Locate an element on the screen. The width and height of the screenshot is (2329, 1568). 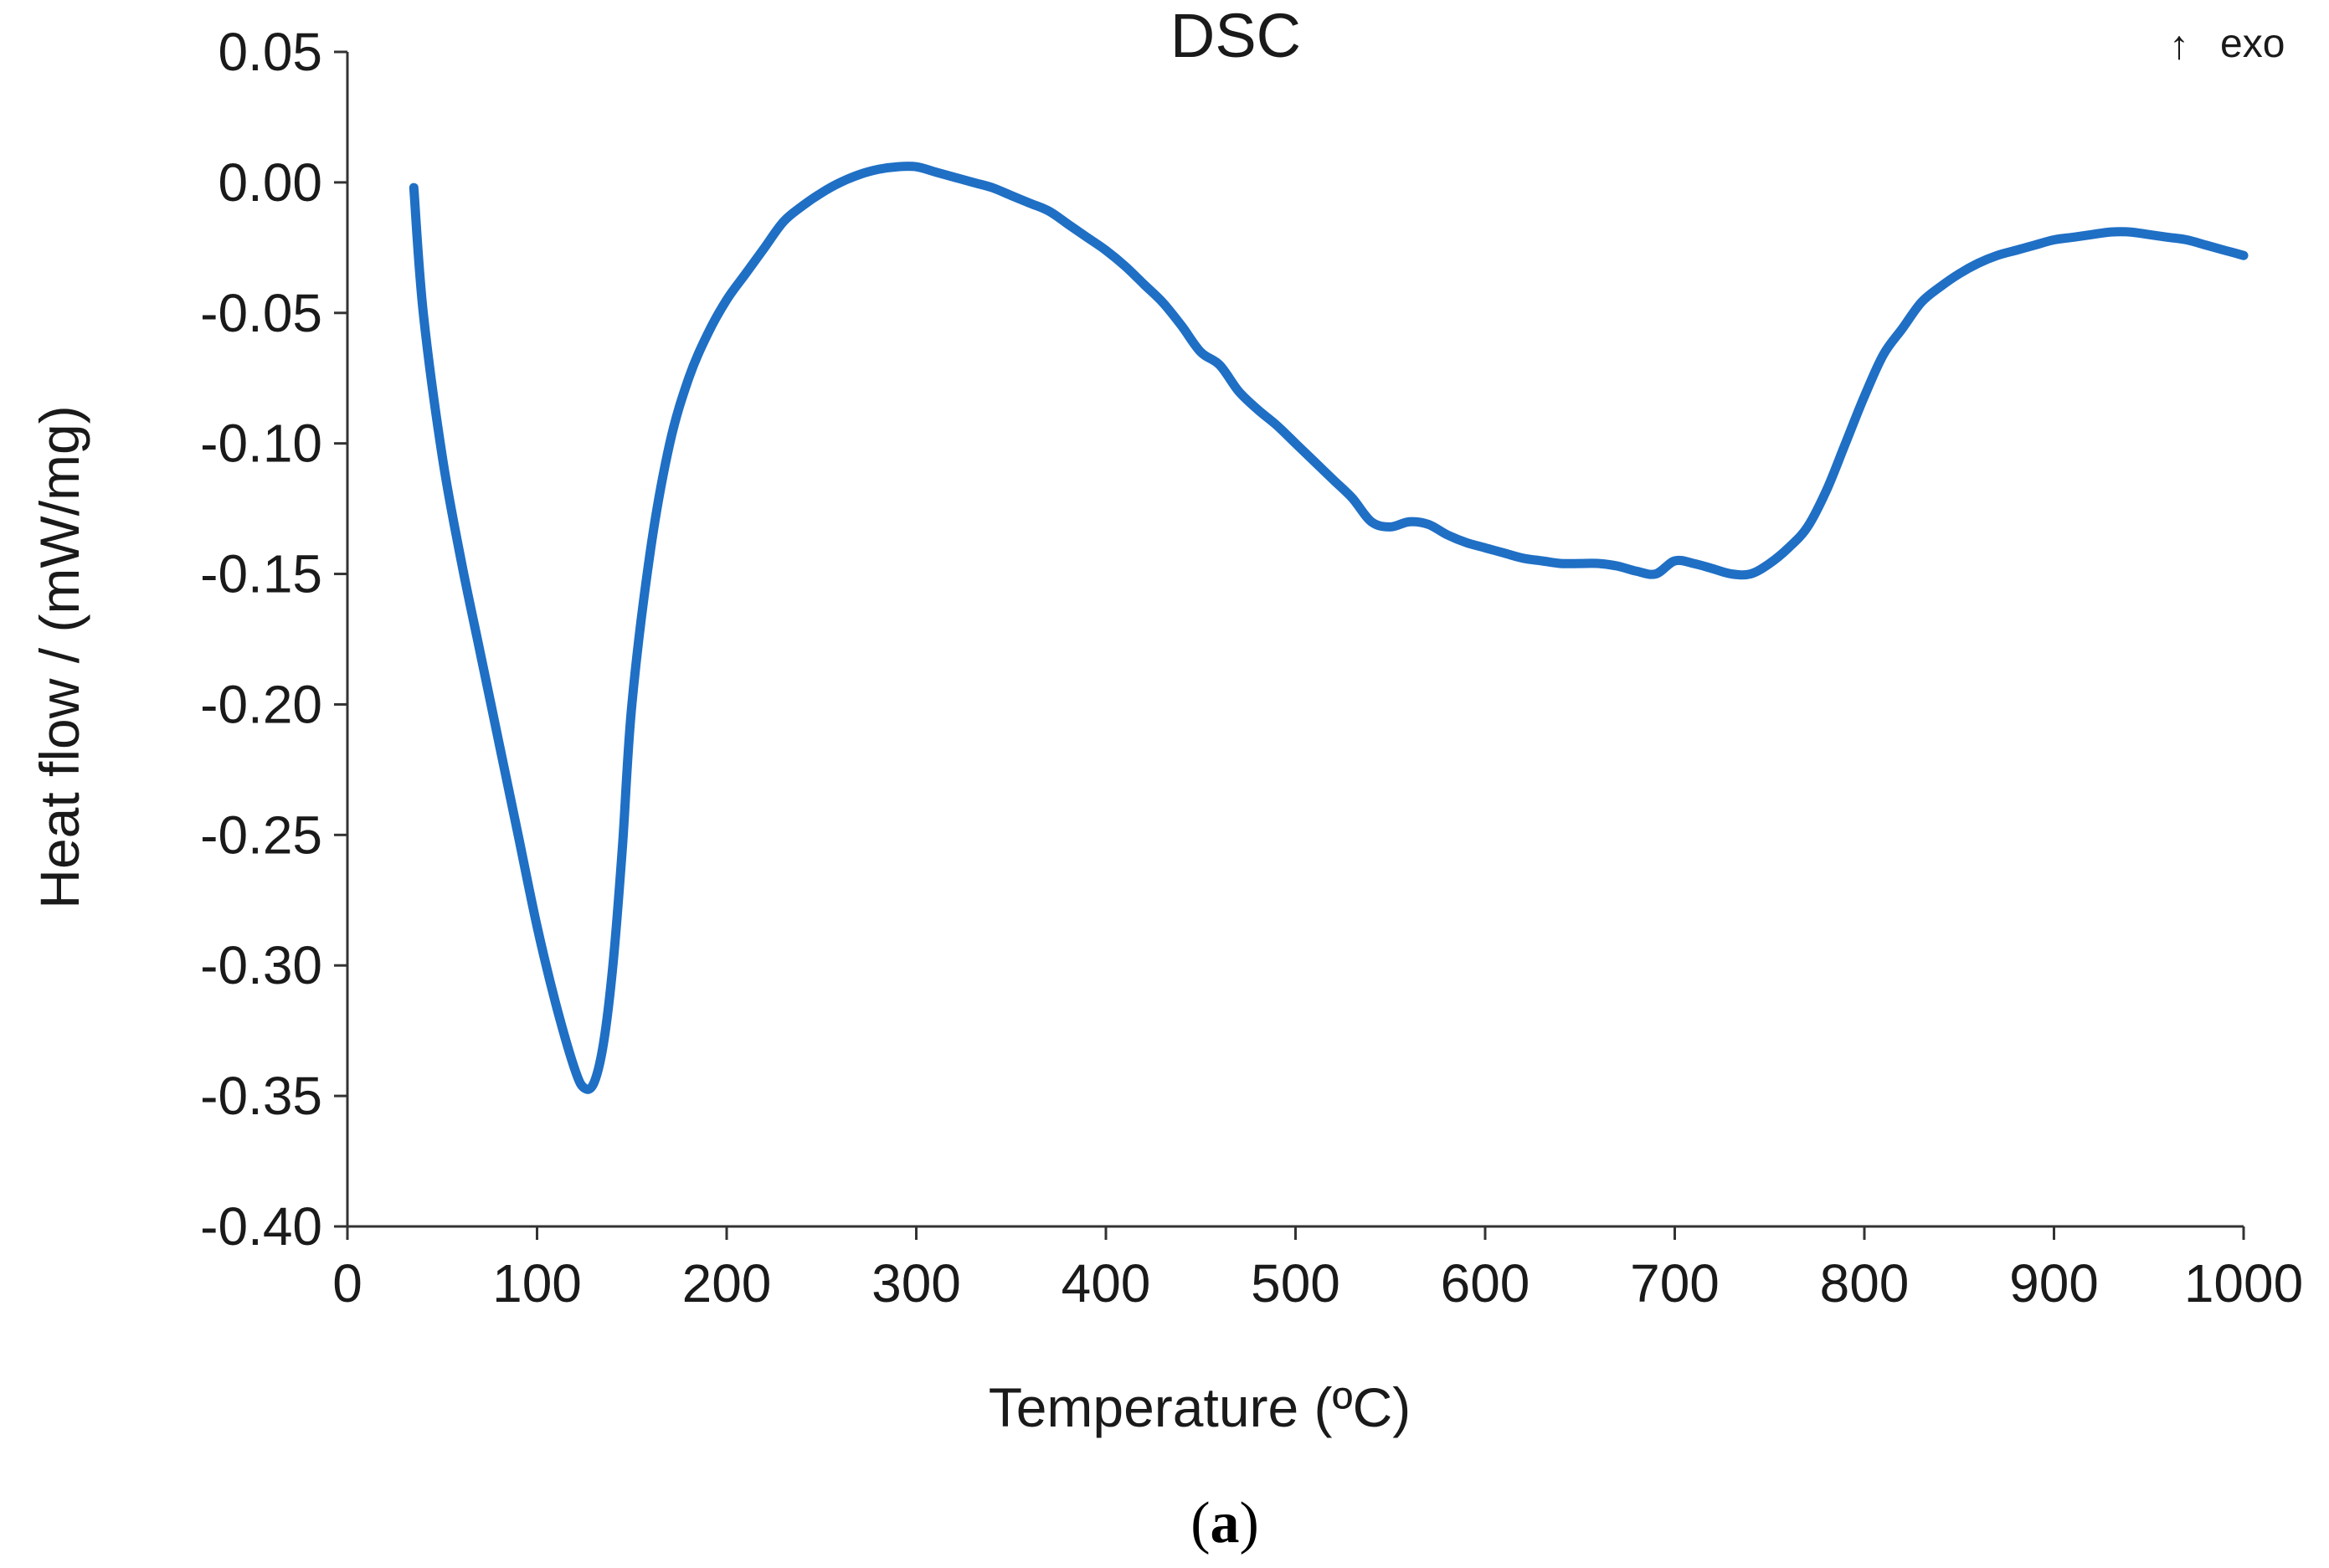
y-axis-title: Heat flow / (mW/mg) is located at coordinates (59, 656).